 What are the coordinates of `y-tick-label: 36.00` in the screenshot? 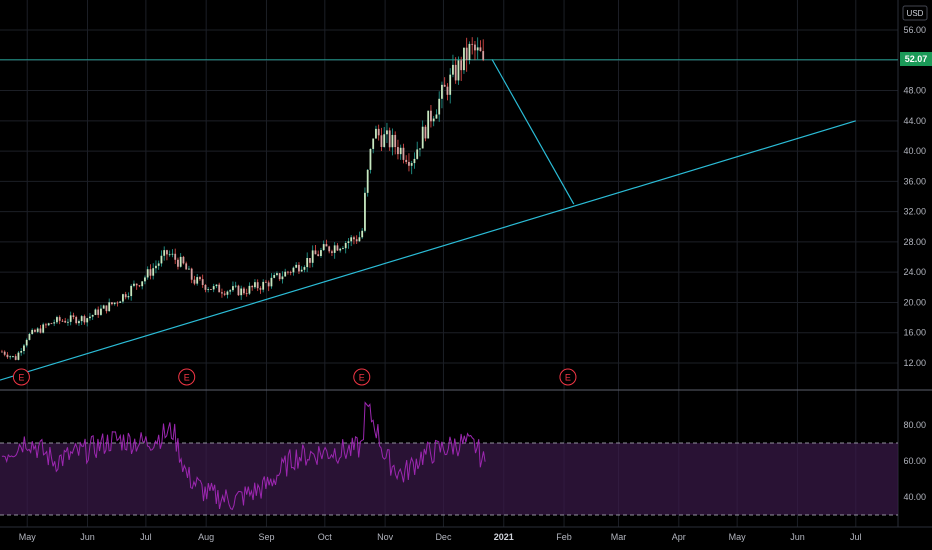 It's located at (914, 181).